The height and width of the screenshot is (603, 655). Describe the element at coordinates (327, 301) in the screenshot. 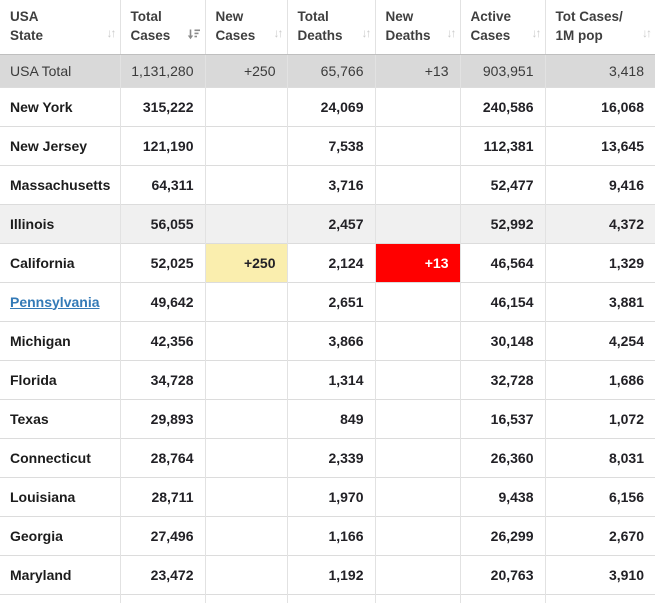

I see `table-row: Pennsylvania 49,642 2,651 46,154 3,881` at that location.